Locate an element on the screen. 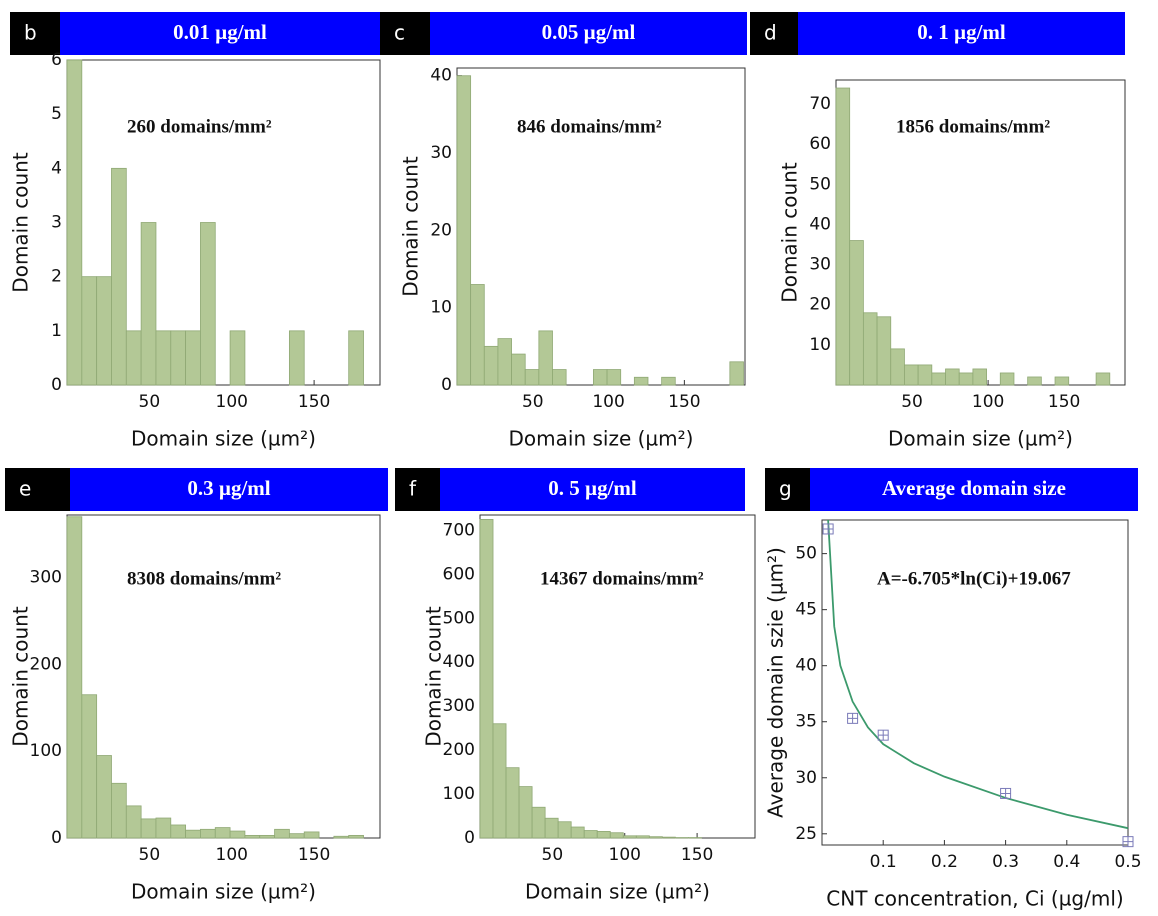 This screenshot has height=916, width=1158. x-tick-label: 0.1 is located at coordinates (883, 862).